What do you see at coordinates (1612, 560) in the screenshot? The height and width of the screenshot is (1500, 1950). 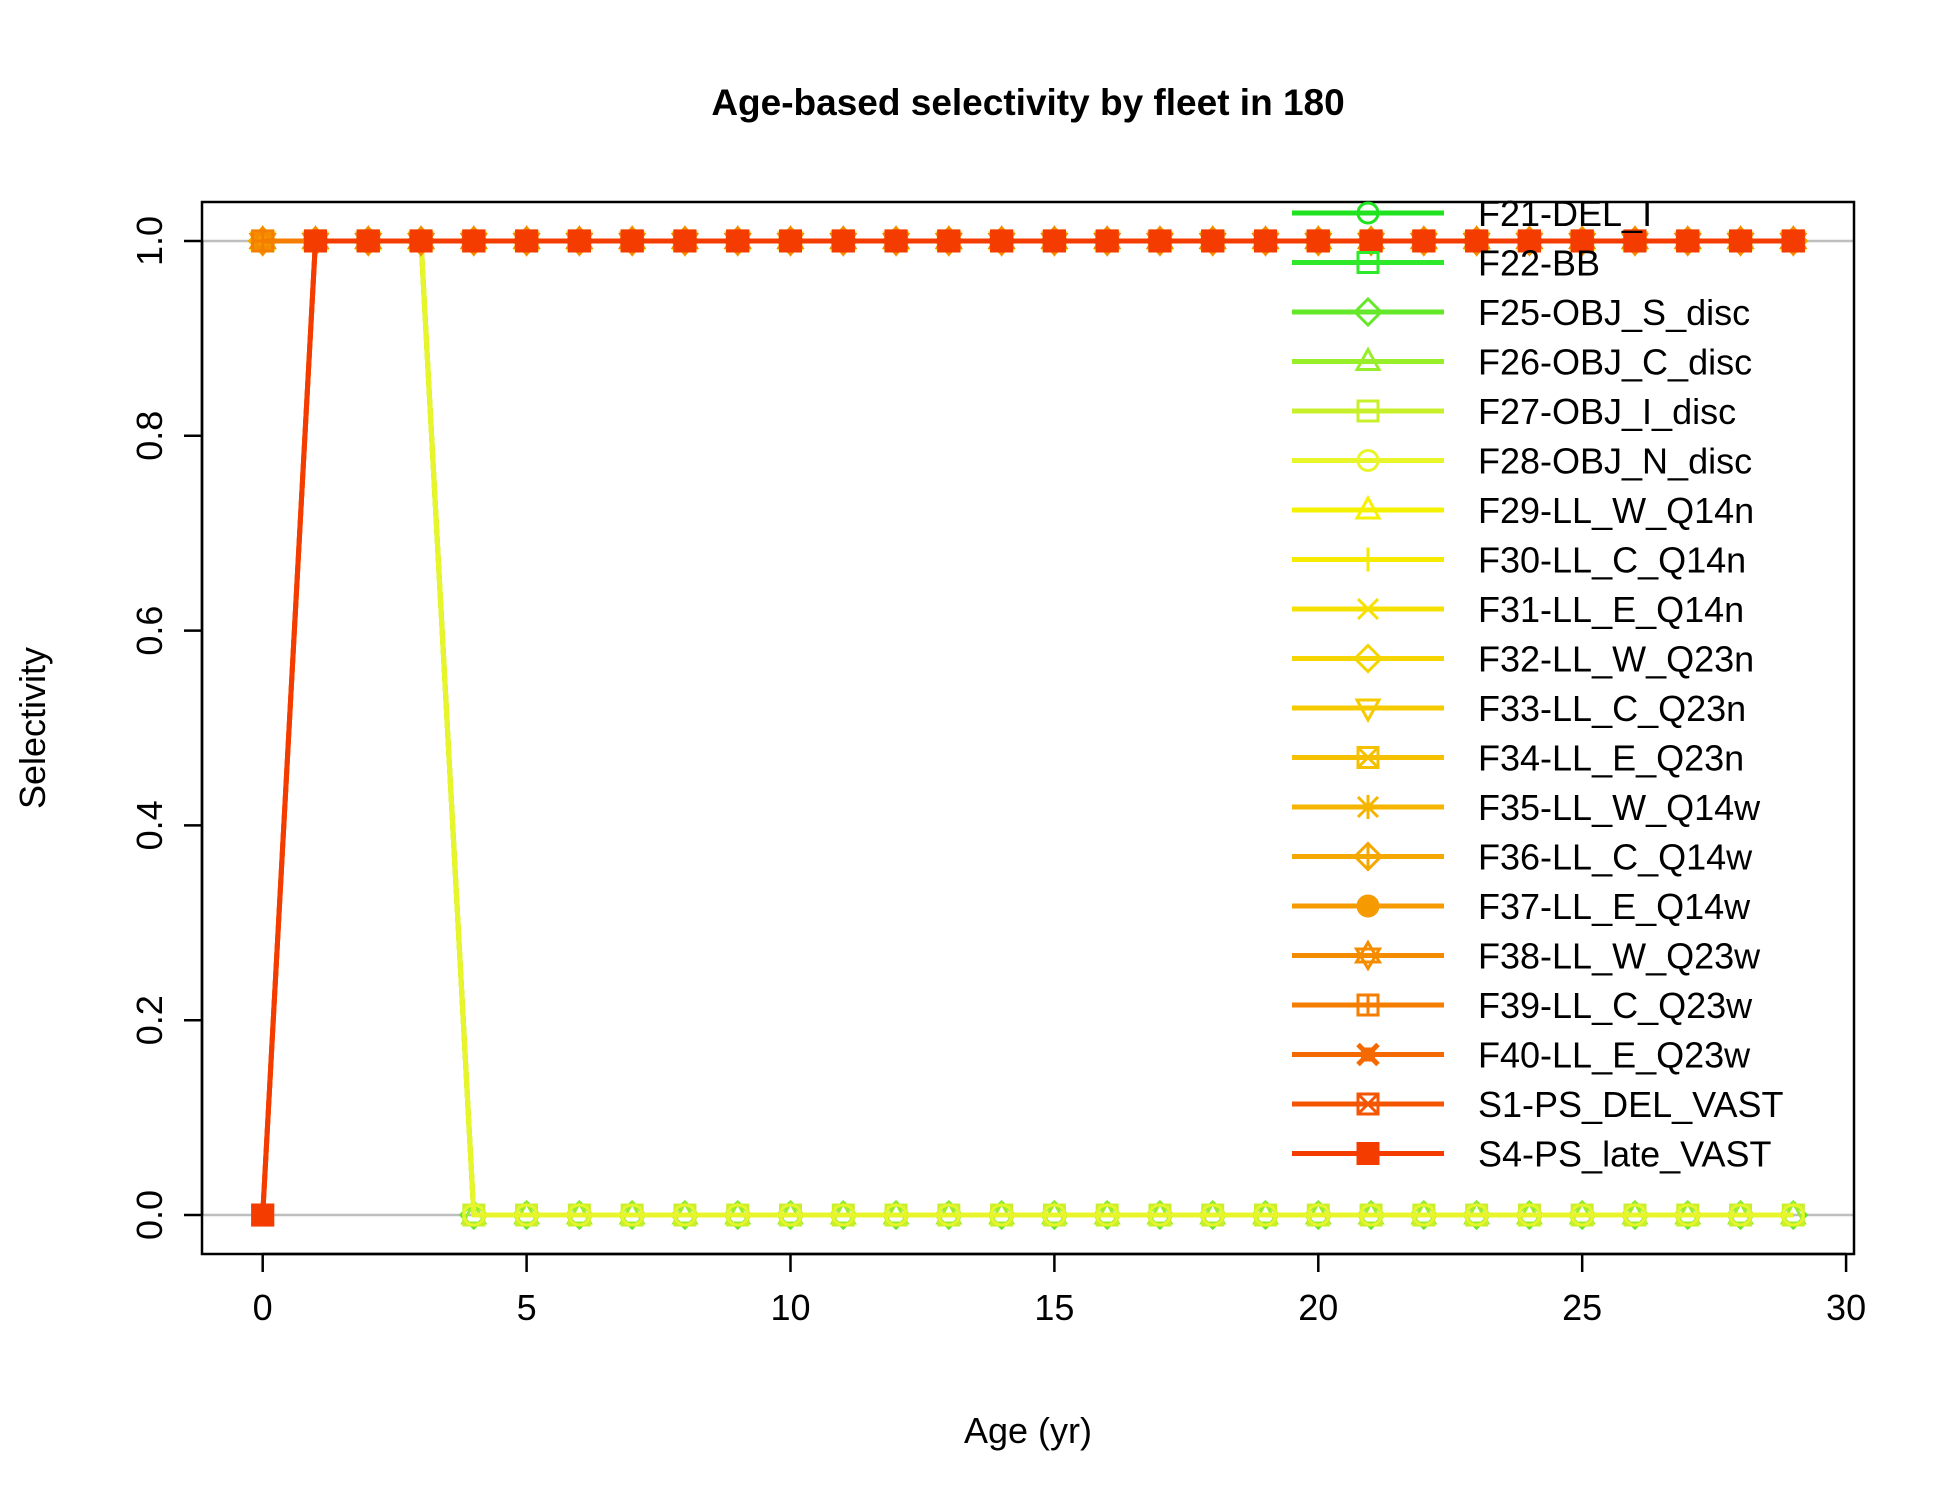 I see `legend-label: F30-LL_C_Q14n` at bounding box center [1612, 560].